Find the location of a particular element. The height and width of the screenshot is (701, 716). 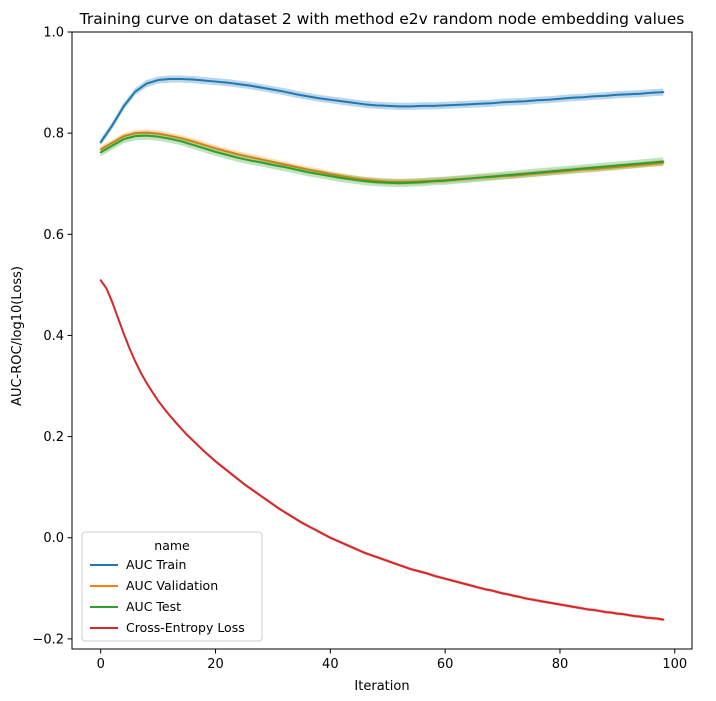

y-axis-label: AUC-ROC/log10(Loss) is located at coordinates (17, 336).